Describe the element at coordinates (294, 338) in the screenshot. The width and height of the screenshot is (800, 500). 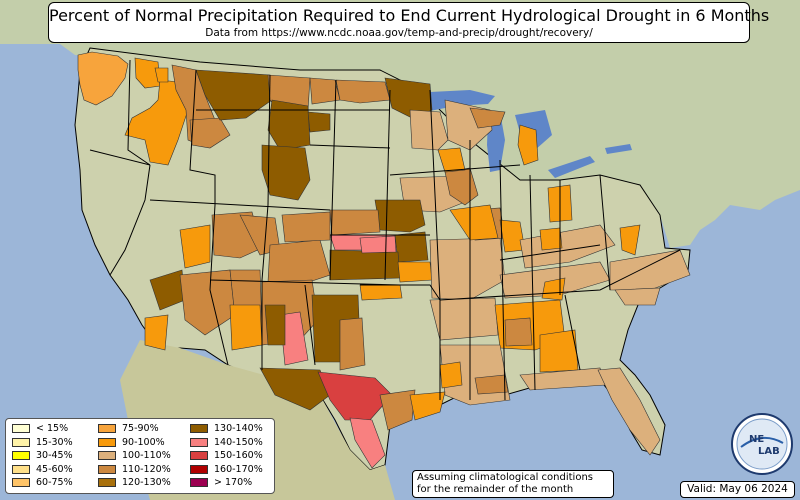
I see `region-nm-pink` at that location.